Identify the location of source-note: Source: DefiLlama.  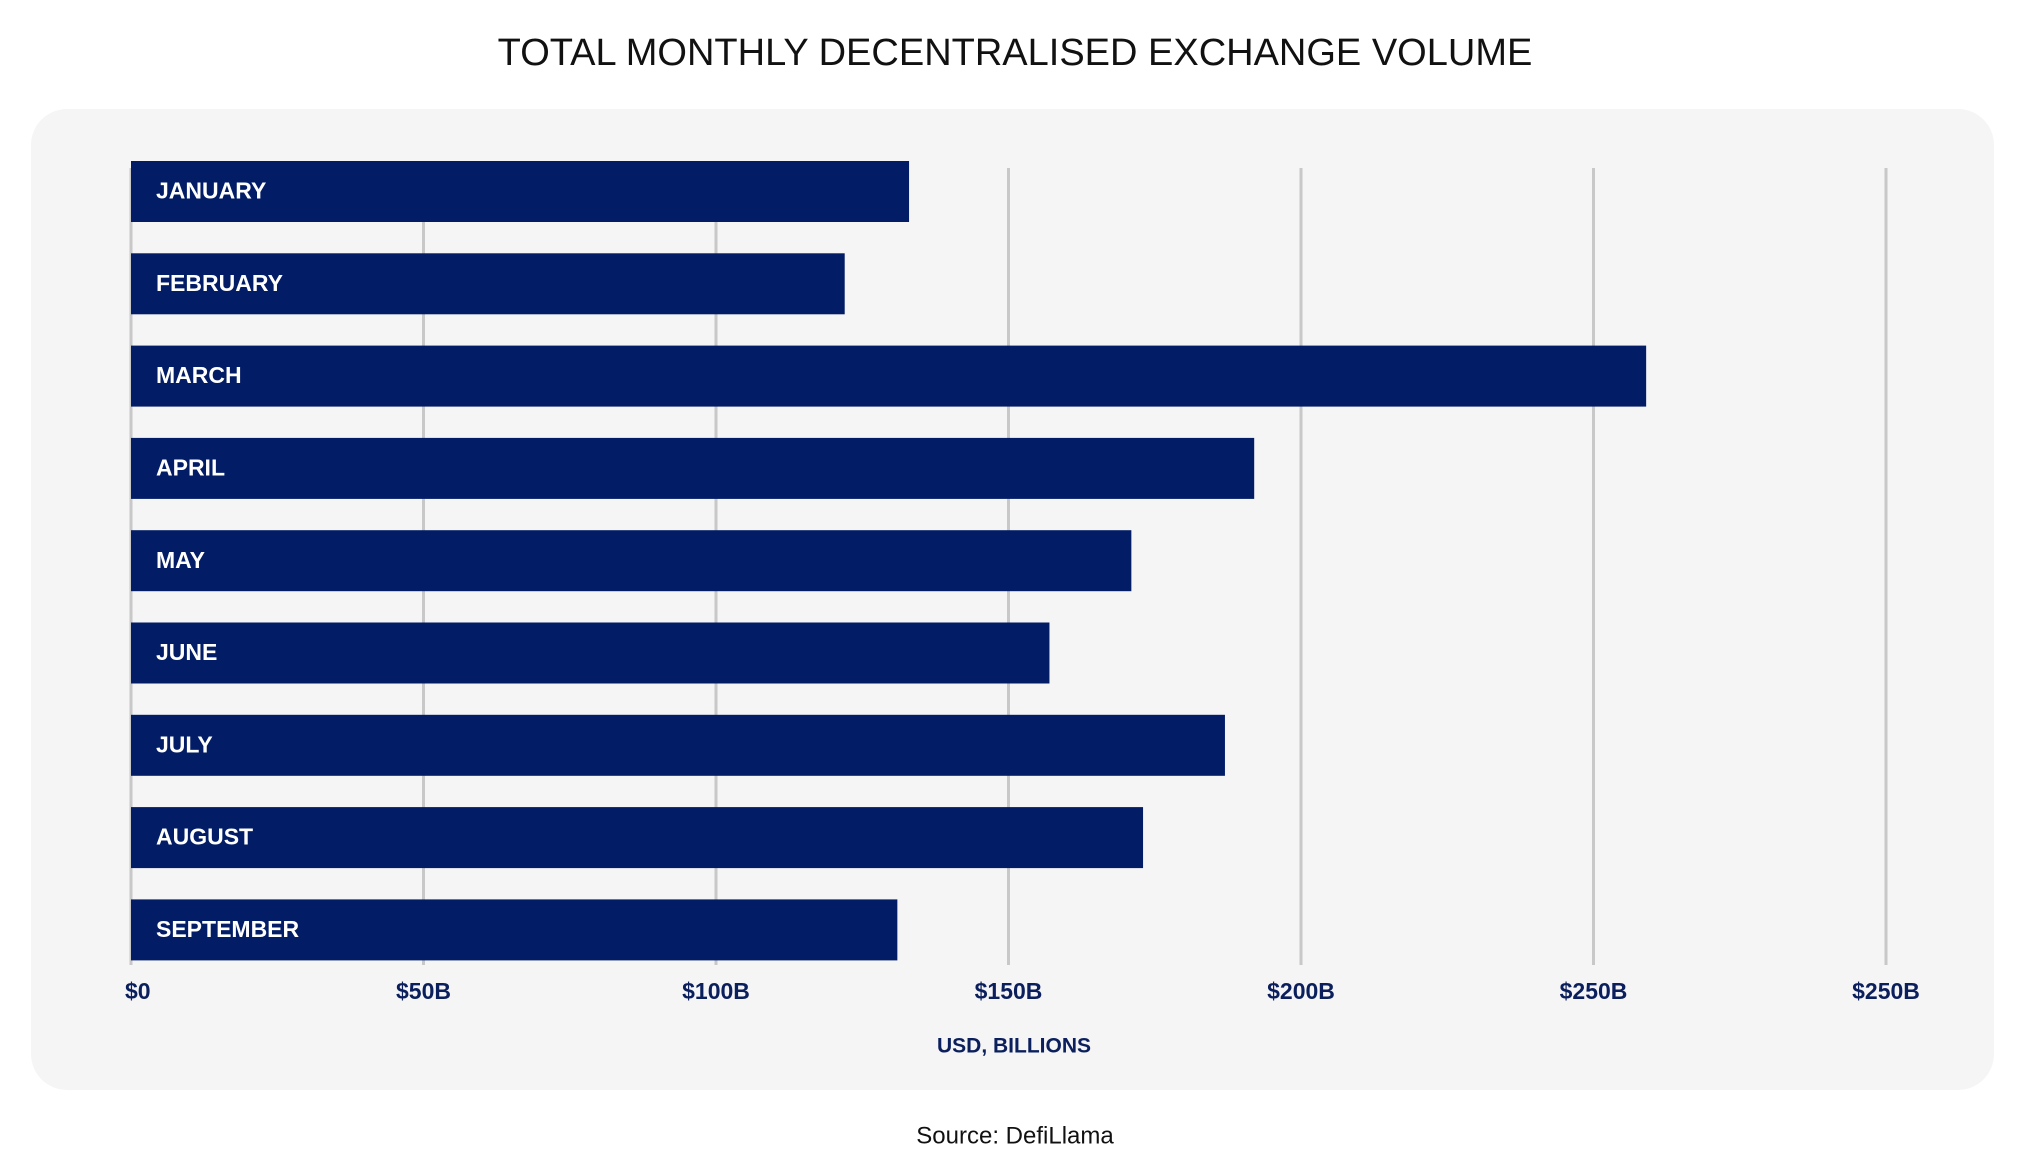
(1015, 1135).